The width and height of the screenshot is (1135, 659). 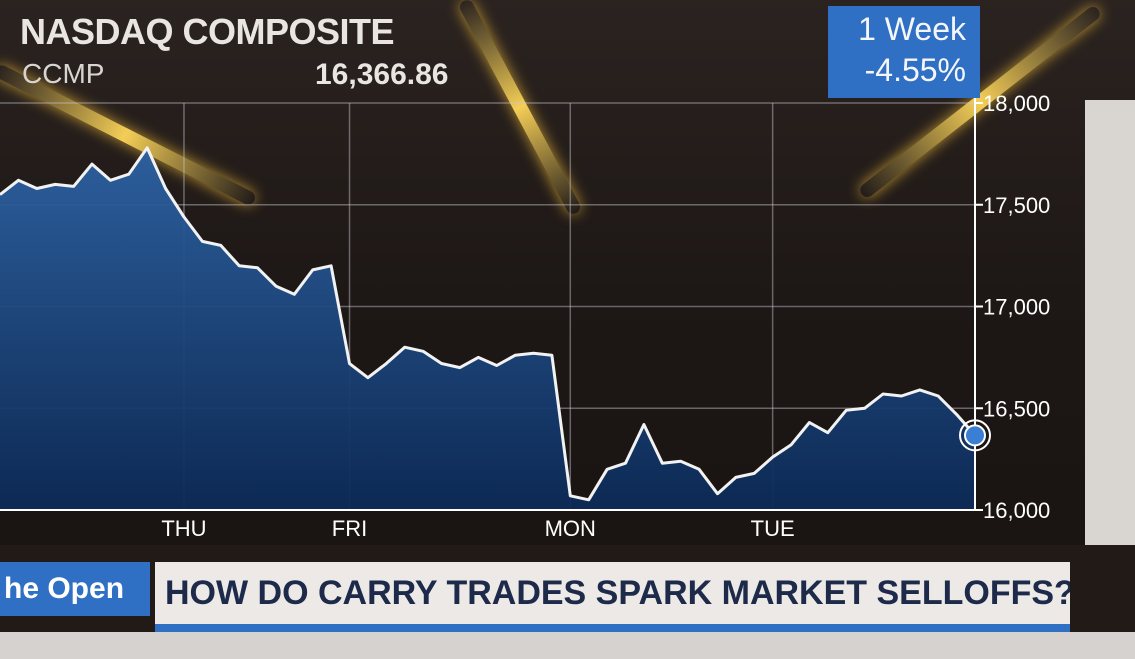 What do you see at coordinates (773, 528) in the screenshot?
I see `x-day-label: TUE` at bounding box center [773, 528].